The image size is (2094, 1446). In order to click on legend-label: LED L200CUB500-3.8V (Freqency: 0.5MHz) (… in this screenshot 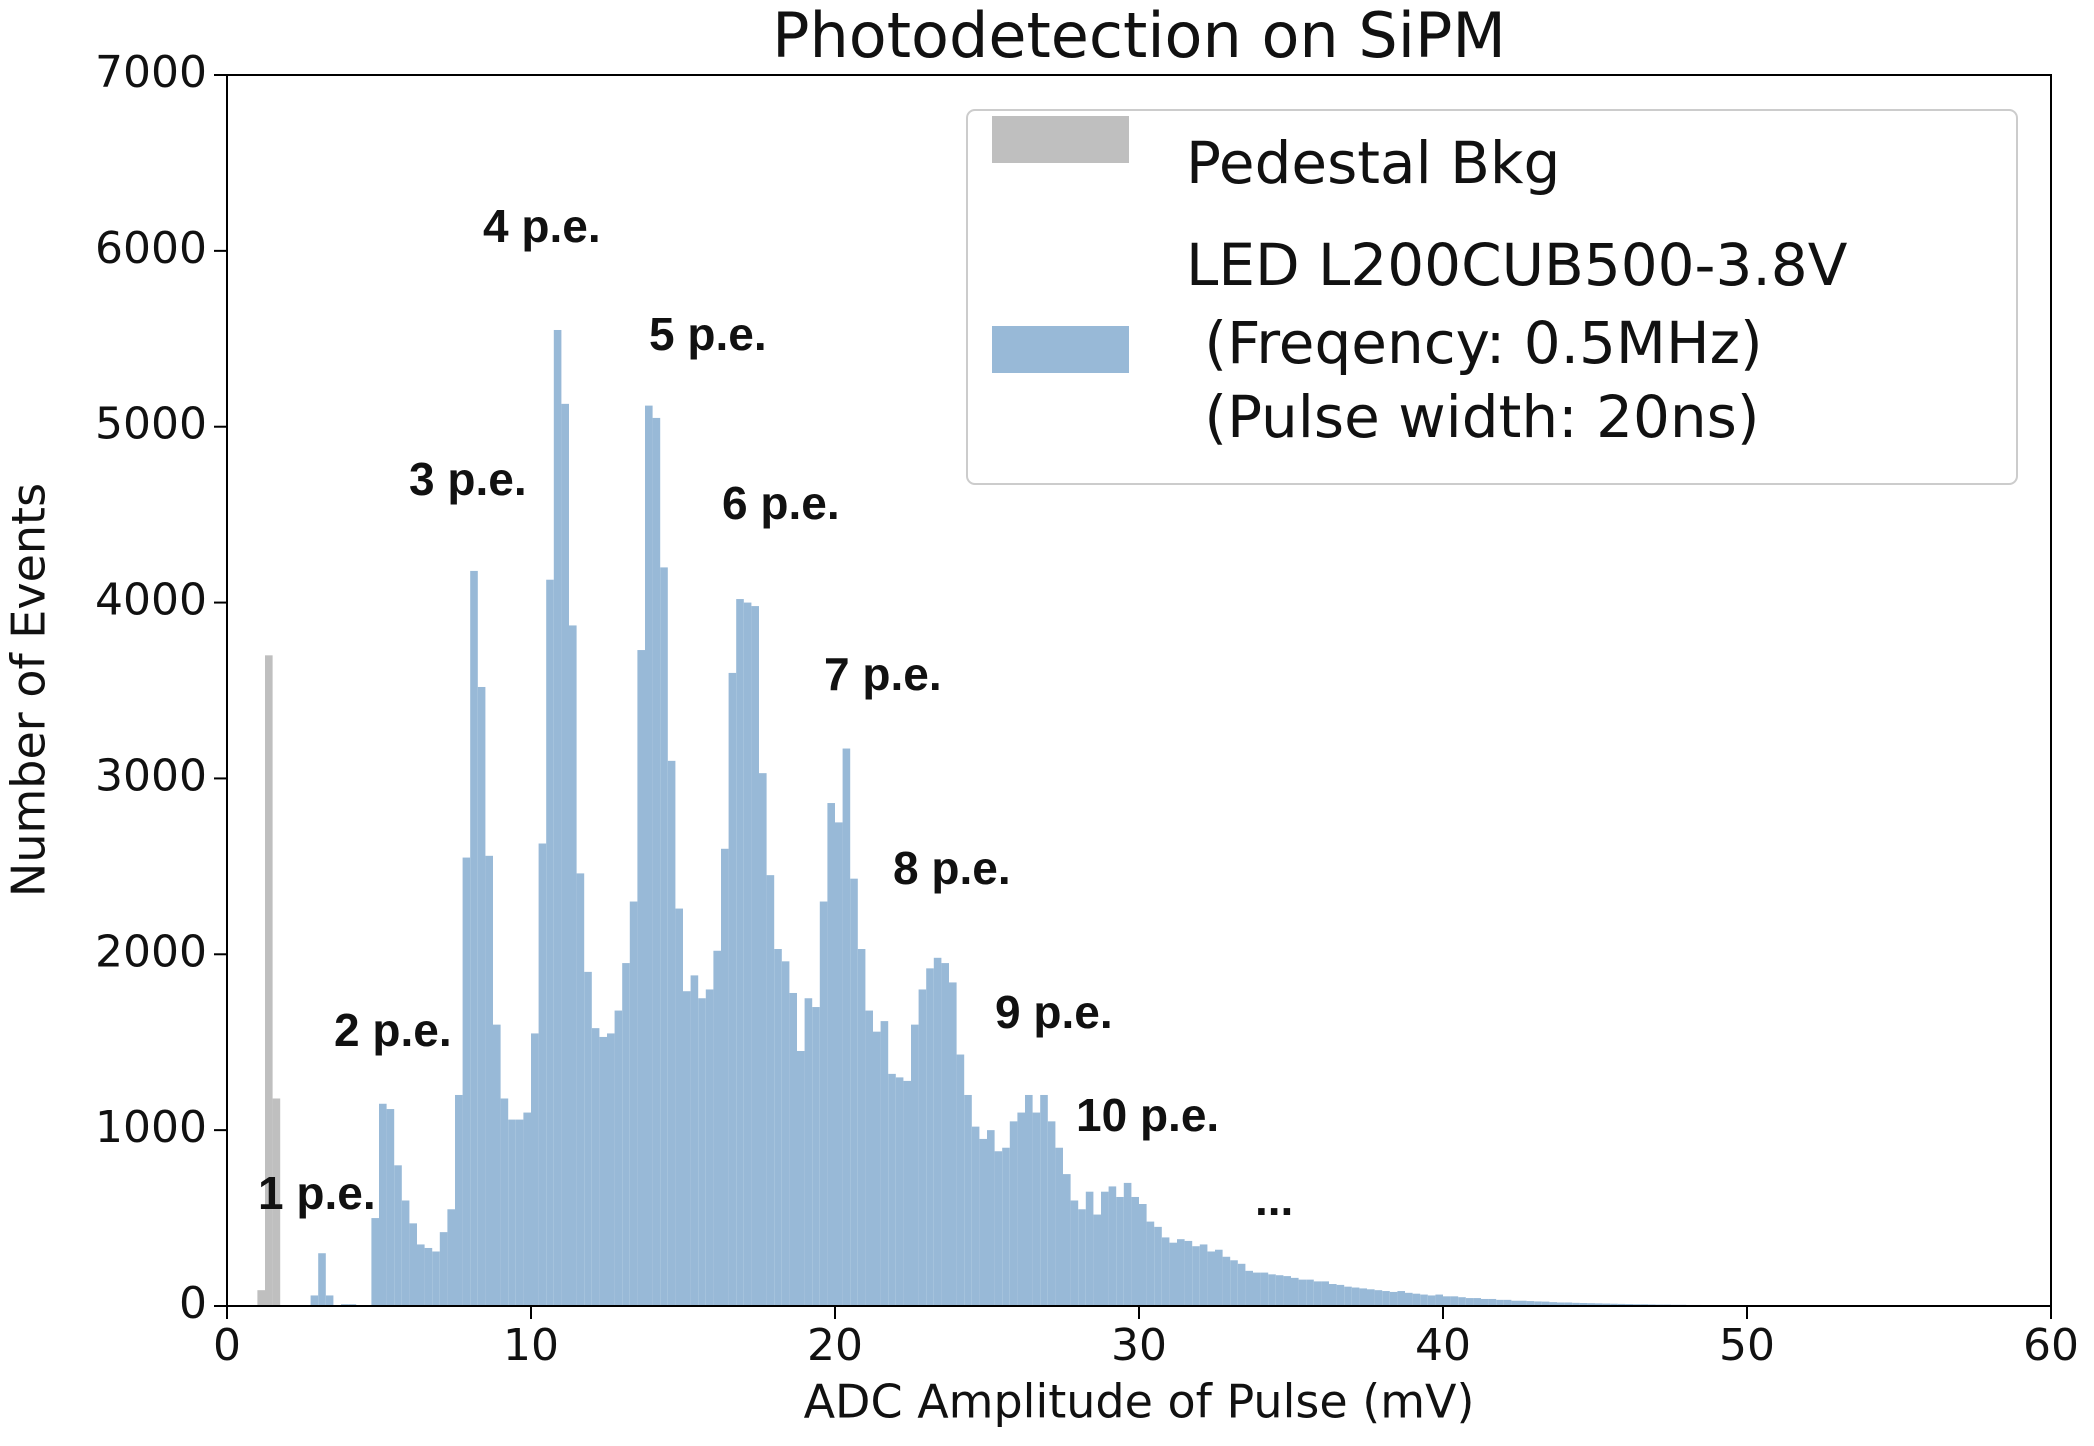, I will do `click(1517, 341)`.